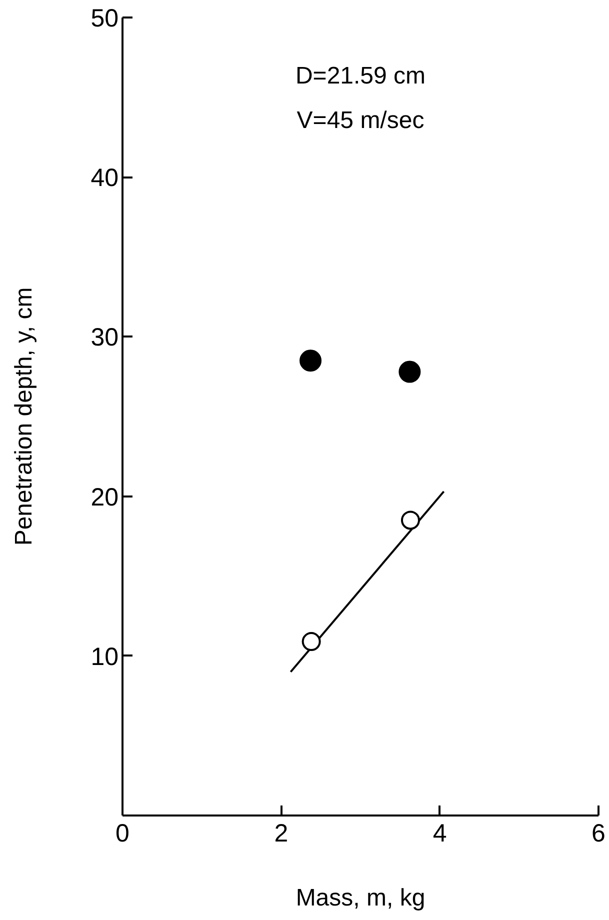 The image size is (609, 920). What do you see at coordinates (104, 178) in the screenshot?
I see `y-tick-label: 40` at bounding box center [104, 178].